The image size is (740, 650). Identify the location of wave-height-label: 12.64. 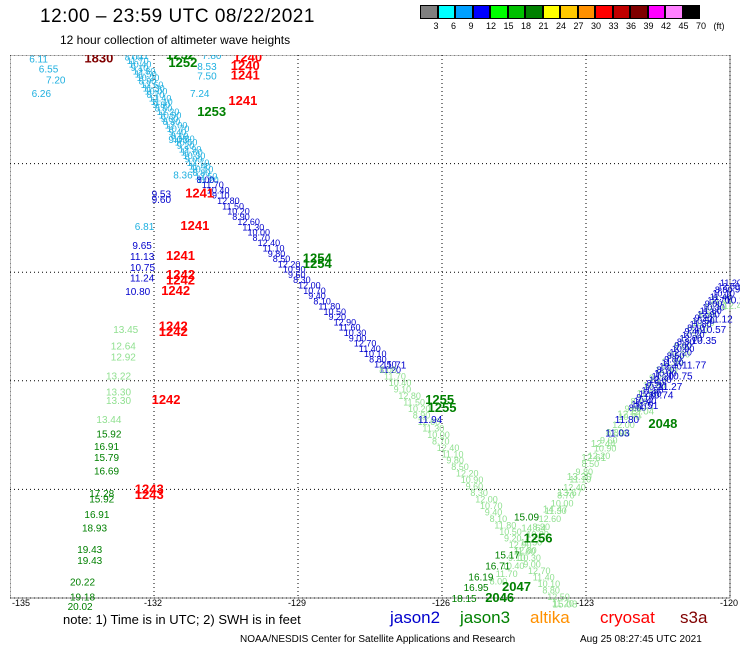
(123, 347).